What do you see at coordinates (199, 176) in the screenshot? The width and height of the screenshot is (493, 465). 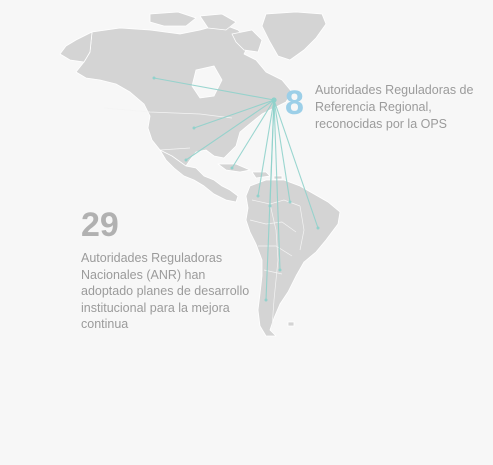 I see `mexico-land` at bounding box center [199, 176].